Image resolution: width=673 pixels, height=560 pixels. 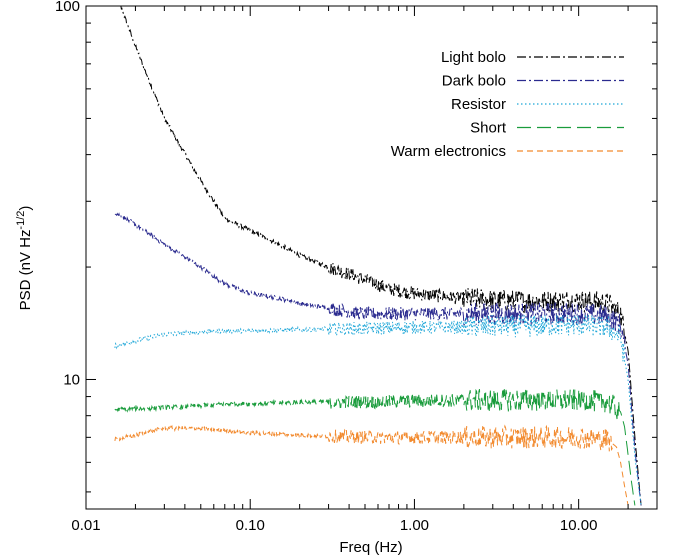 I want to click on y-tick-label-1: 100, so click(x=67, y=7).